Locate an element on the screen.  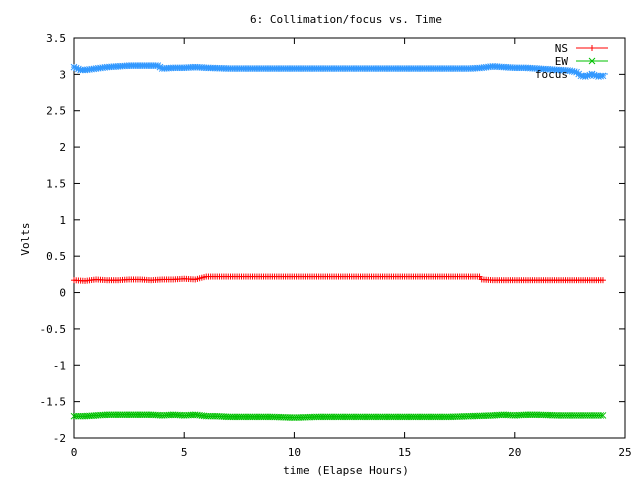
y-tick-label: 3 is located at coordinates (62, 74).